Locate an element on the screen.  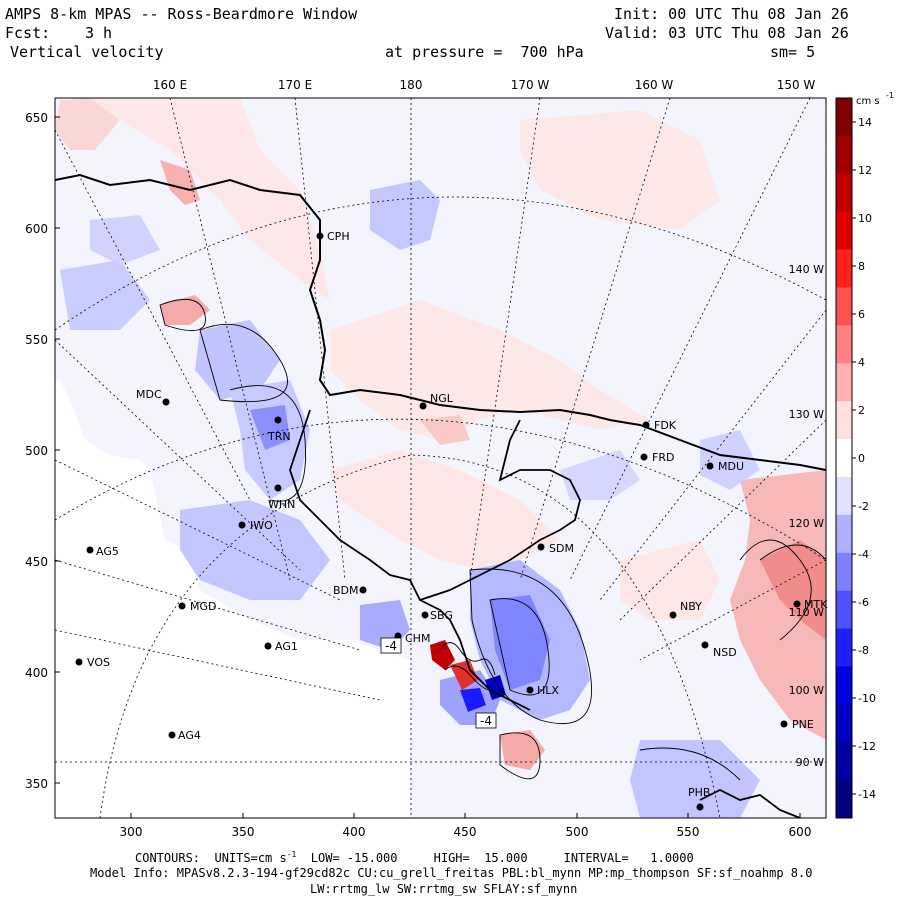
station-label: PNE is located at coordinates (803, 724).